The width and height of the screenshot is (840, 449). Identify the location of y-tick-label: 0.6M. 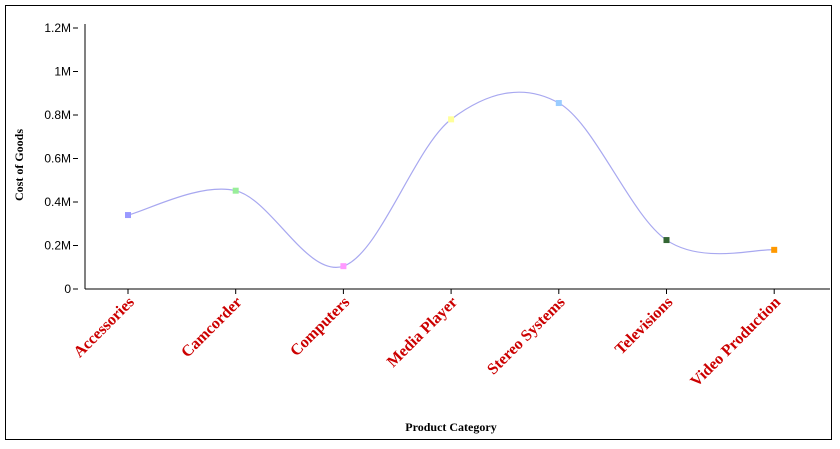
(57, 159).